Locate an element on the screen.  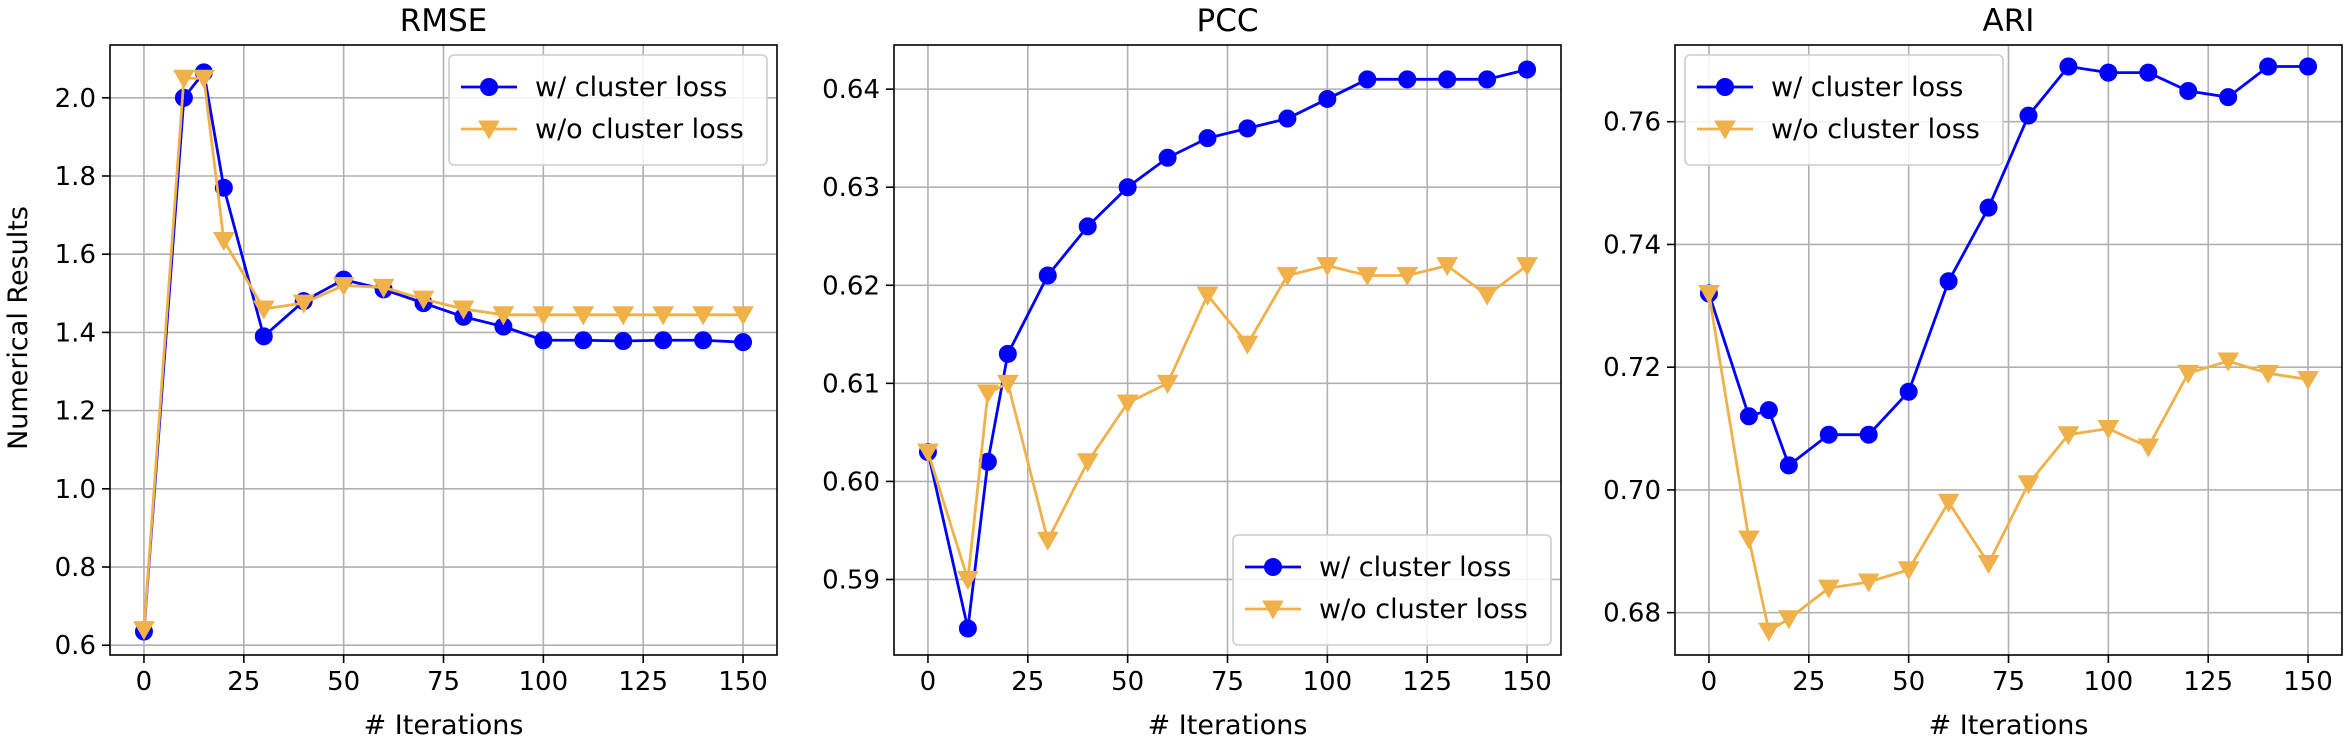
rmse-xtick-label: 75 is located at coordinates (443, 682).